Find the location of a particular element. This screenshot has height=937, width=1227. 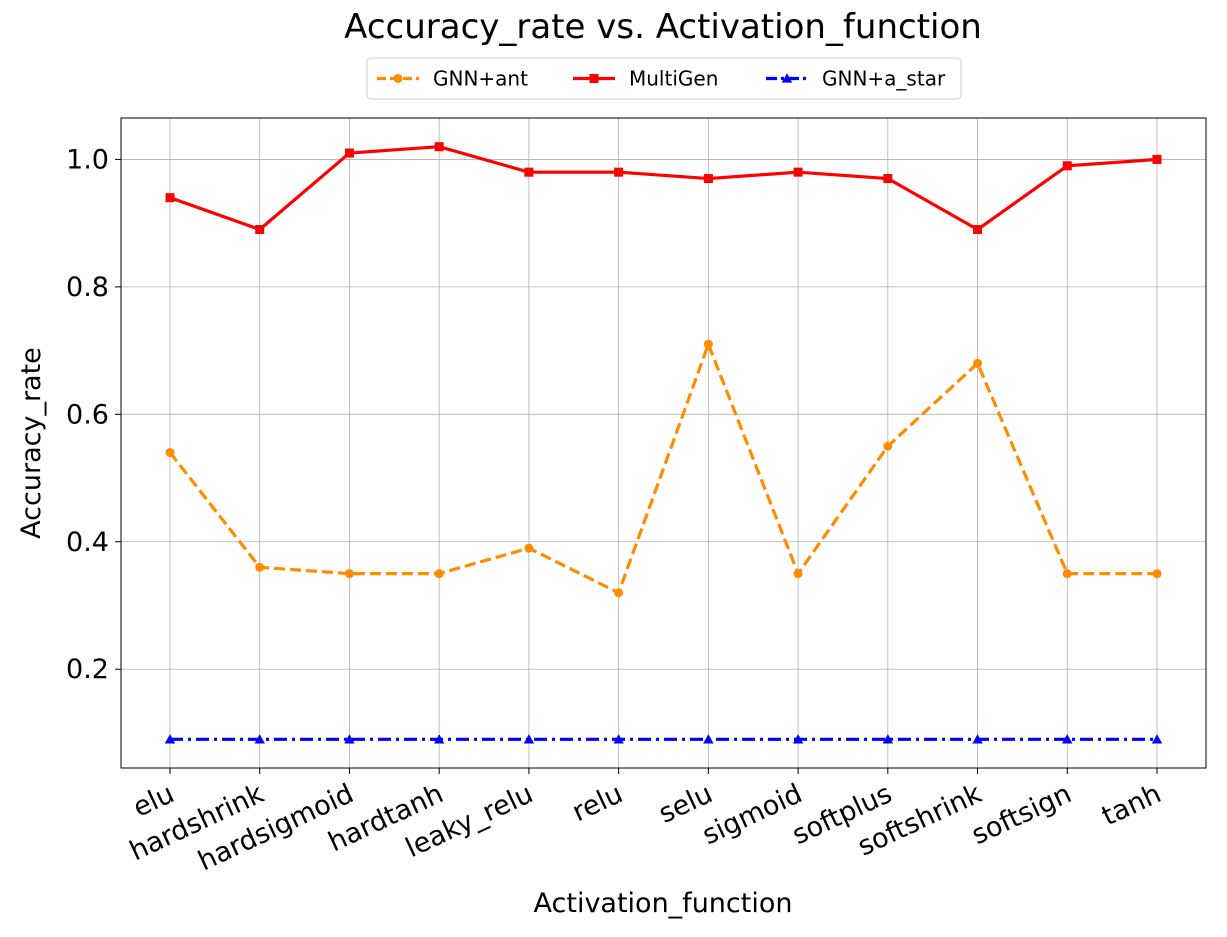

y-axis-label: Accuracy_rate is located at coordinates (31, 443).